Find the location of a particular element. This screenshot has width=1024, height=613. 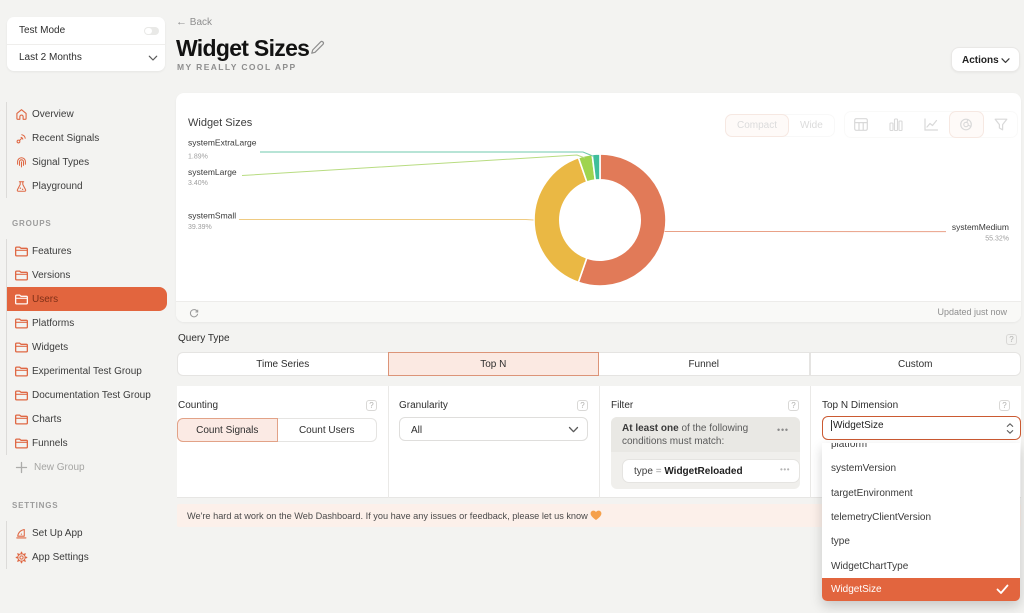

svg-text: 3.40% is located at coordinates (198, 183).